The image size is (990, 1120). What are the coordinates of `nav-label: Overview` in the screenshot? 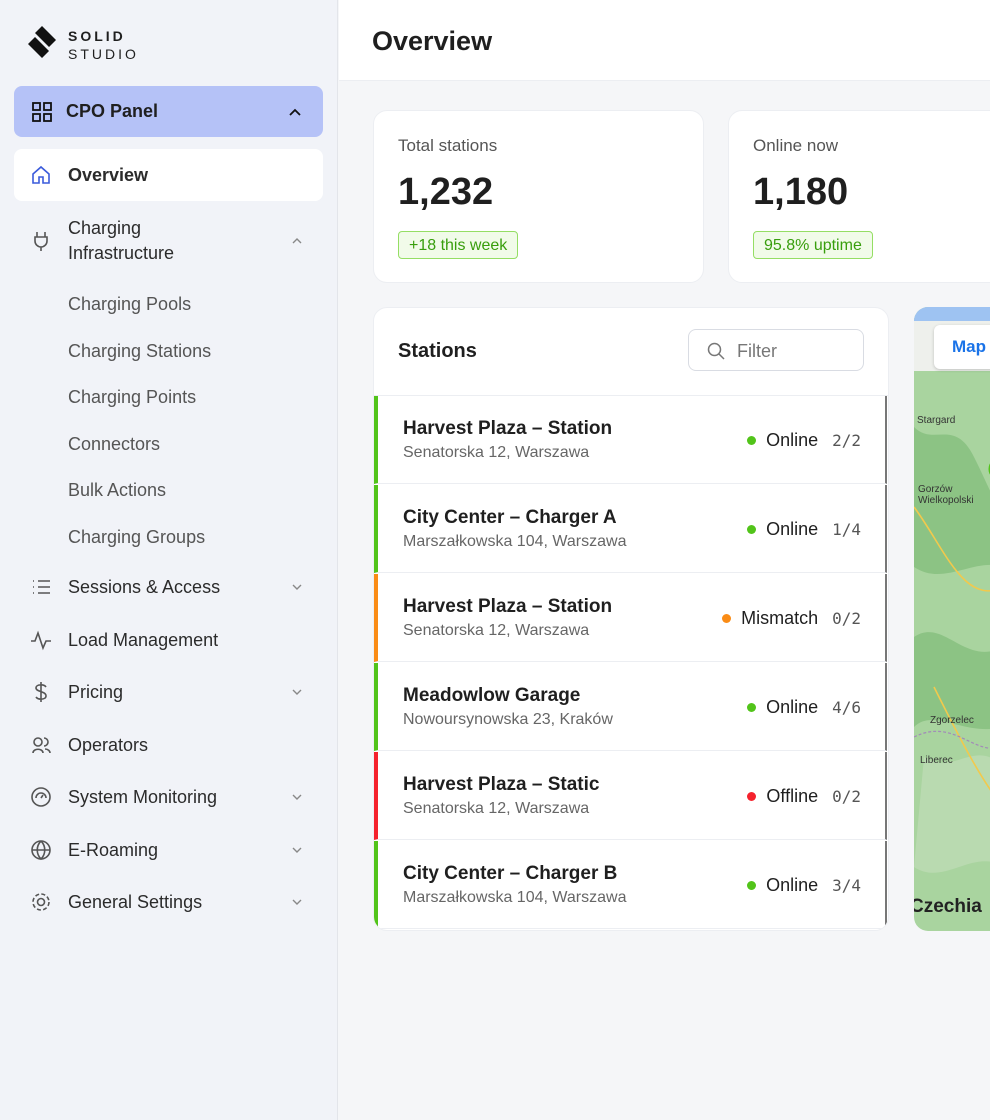 It's located at (108, 175).